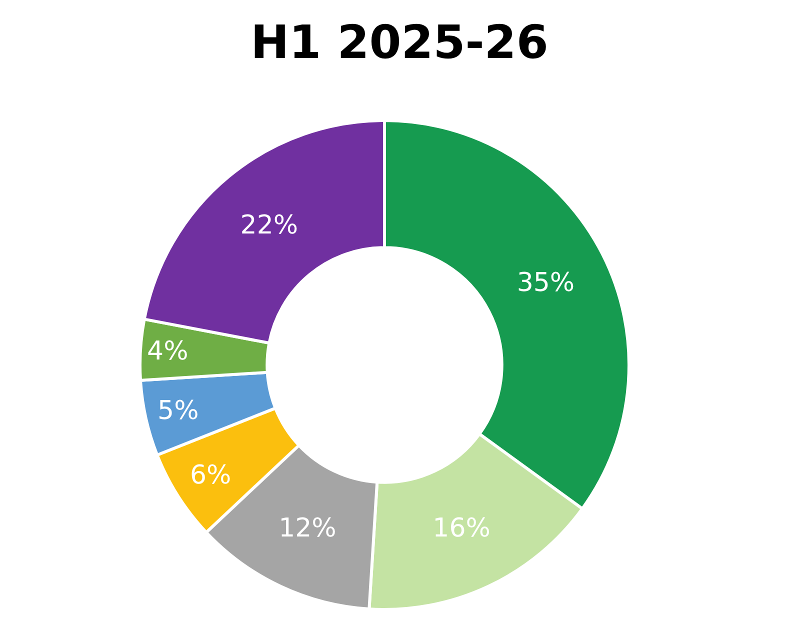 The image size is (799, 640). I want to click on data-label: 35%, so click(545, 283).